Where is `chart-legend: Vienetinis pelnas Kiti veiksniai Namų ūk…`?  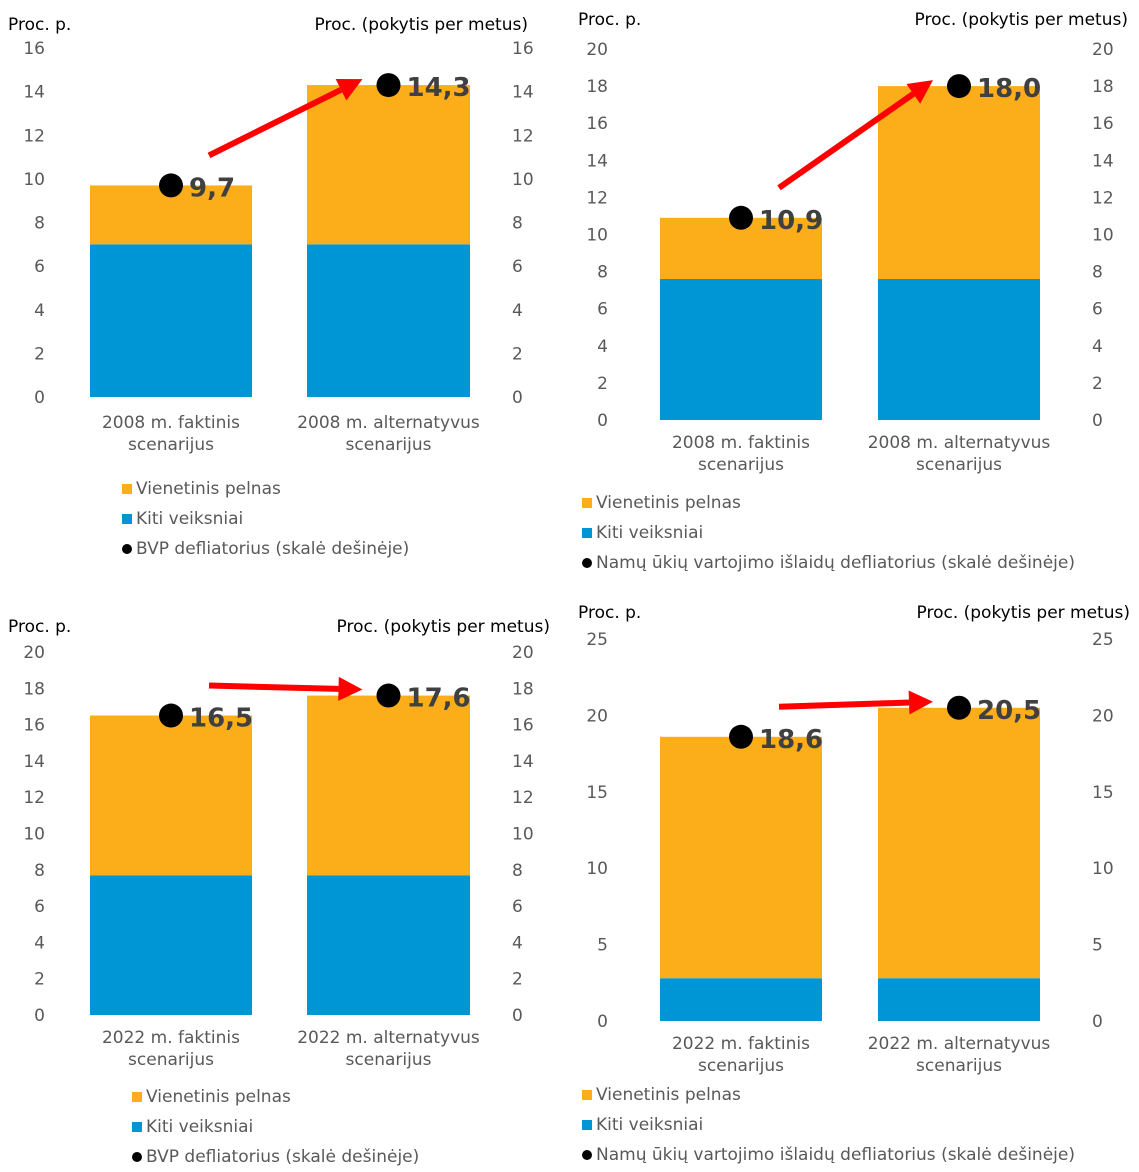 chart-legend: Vienetinis pelnas Kiti veiksniai Namų ūk… is located at coordinates (828, 533).